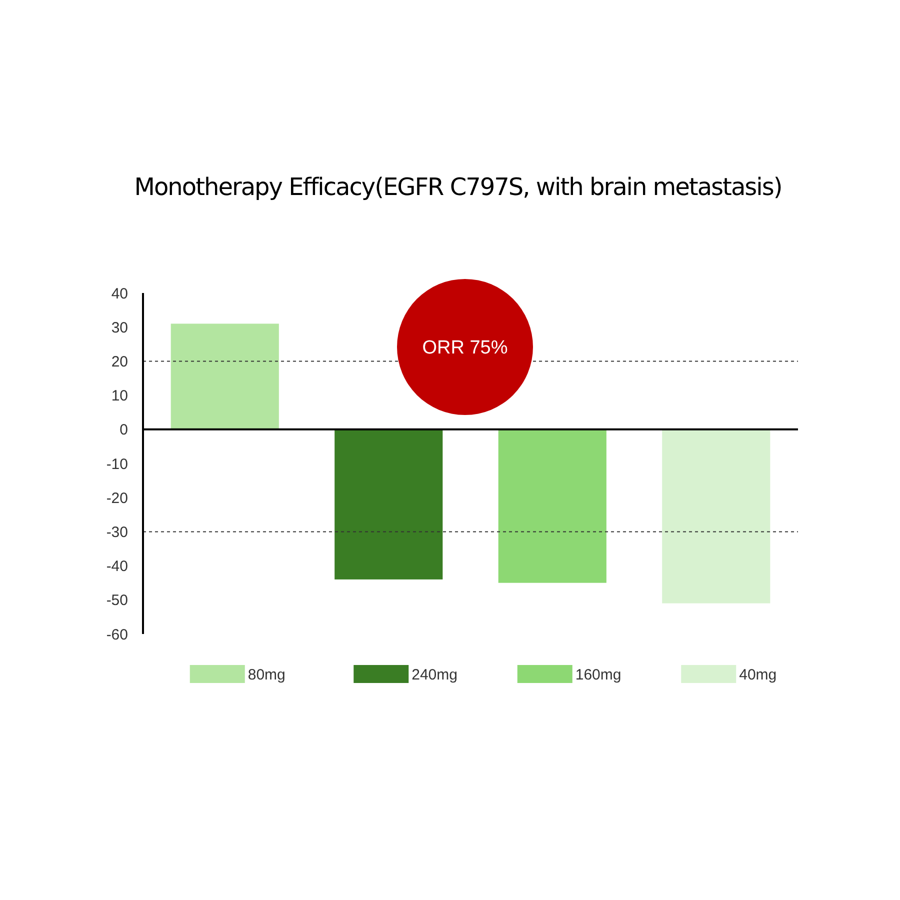 The image size is (900, 900). What do you see at coordinates (758, 675) in the screenshot?
I see `legend-label: 40mg` at bounding box center [758, 675].